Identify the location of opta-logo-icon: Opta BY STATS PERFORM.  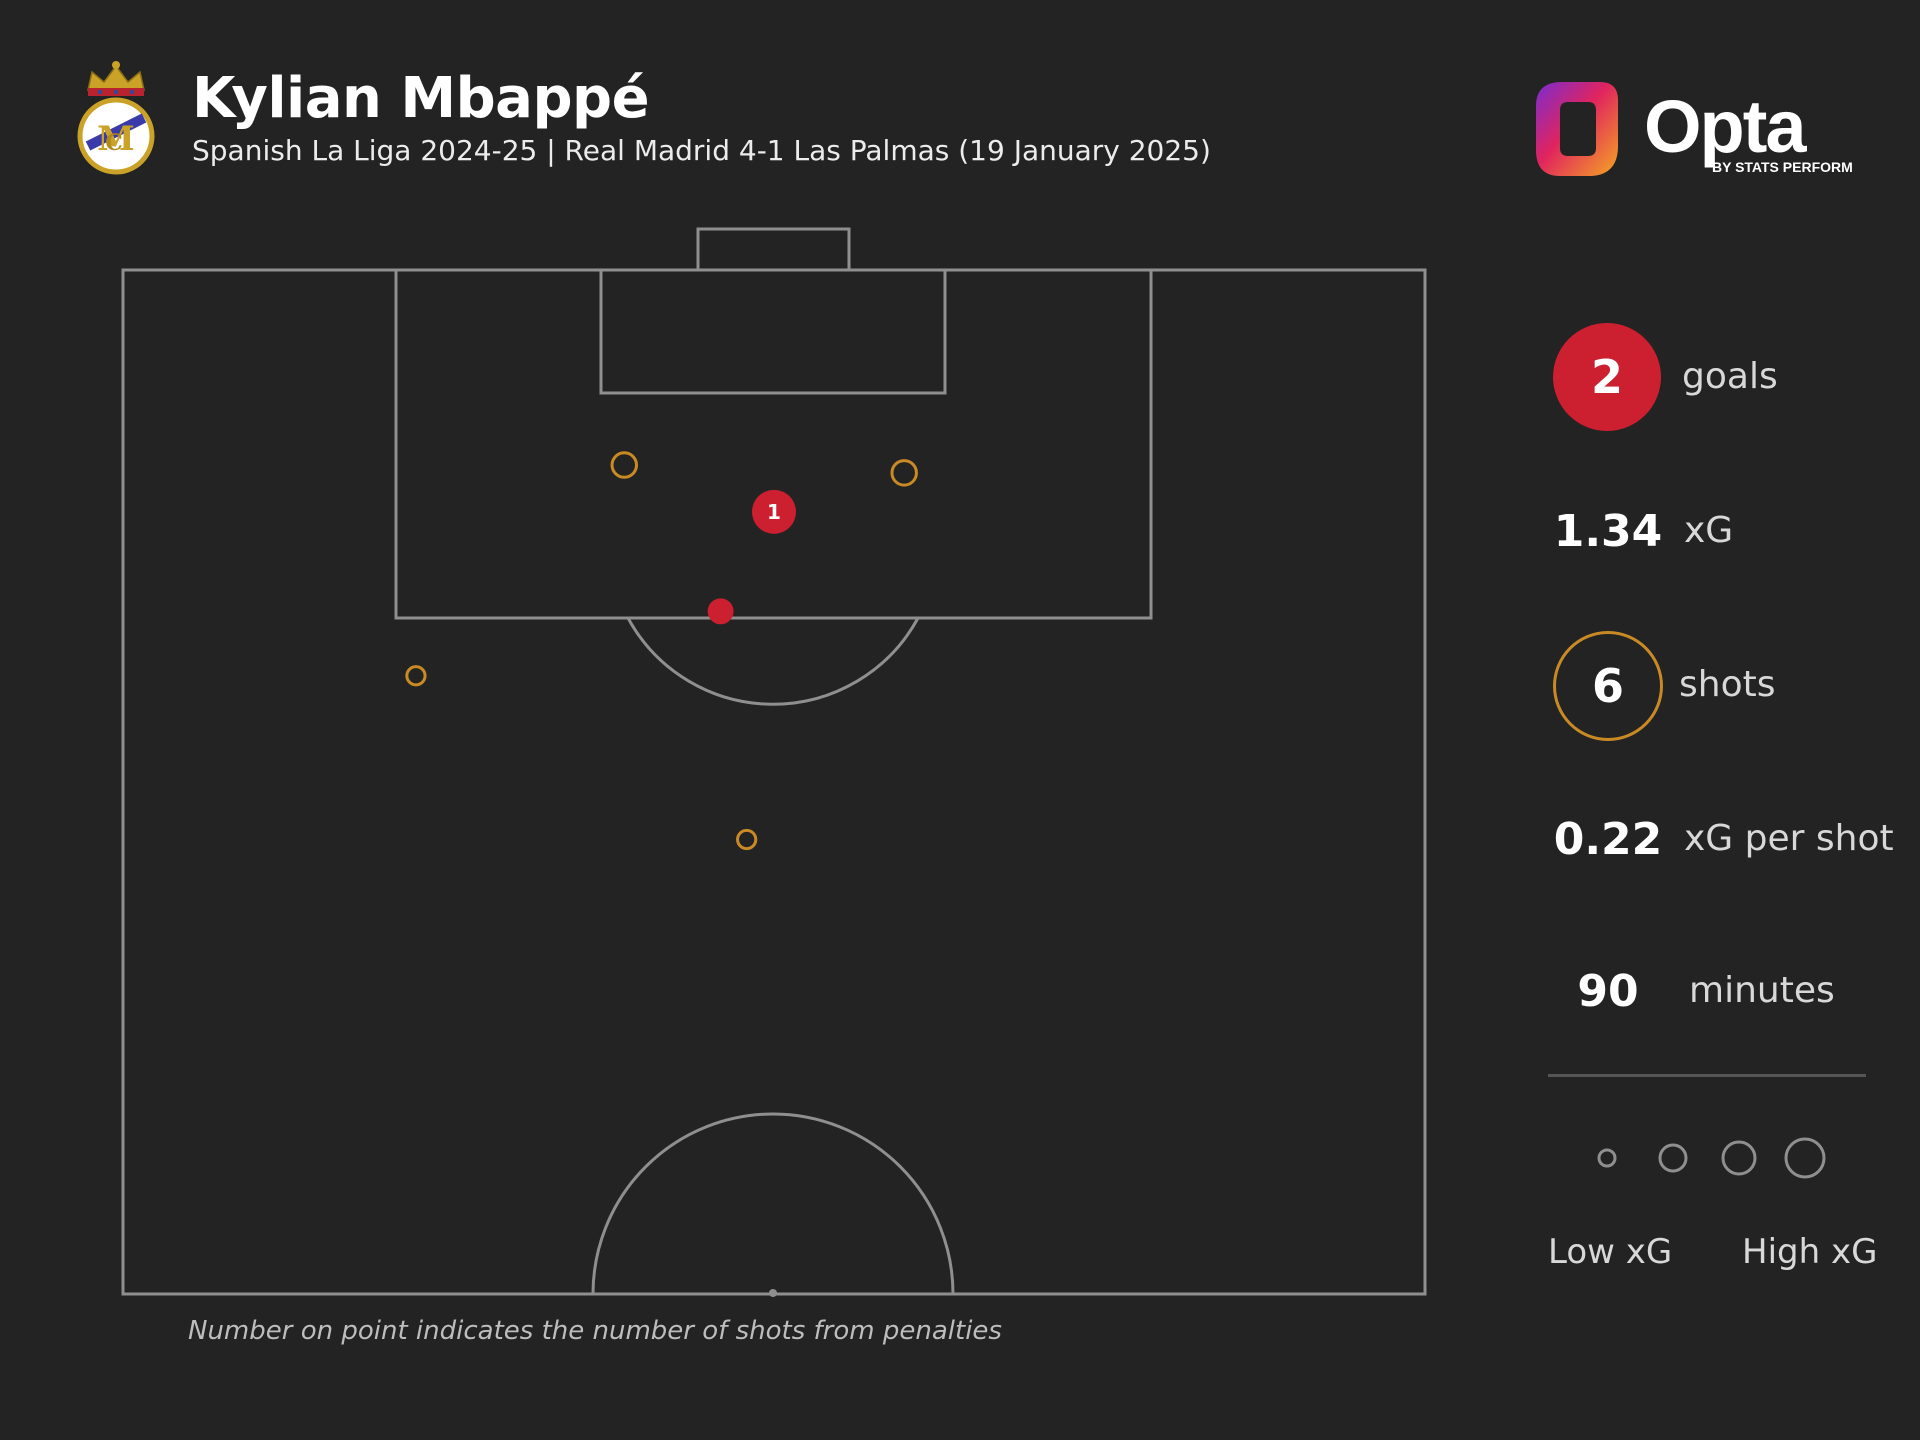
(1694, 129).